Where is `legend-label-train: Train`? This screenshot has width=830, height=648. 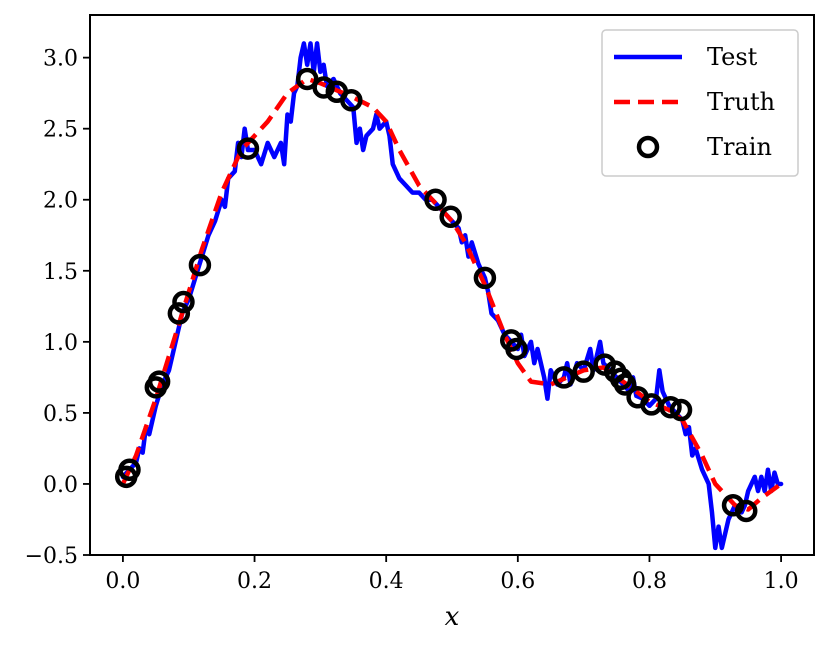 legend-label-train: Train is located at coordinates (739, 147).